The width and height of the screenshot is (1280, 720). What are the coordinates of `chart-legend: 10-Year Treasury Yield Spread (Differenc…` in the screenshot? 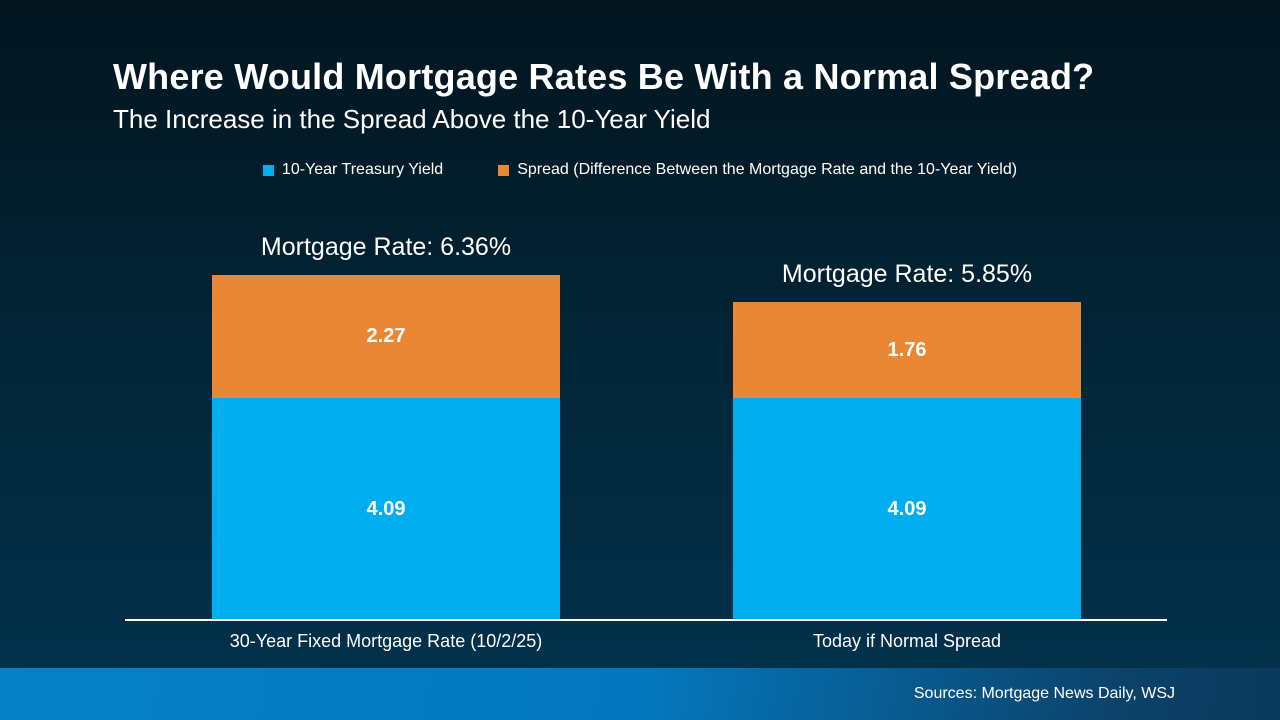 It's located at (640, 170).